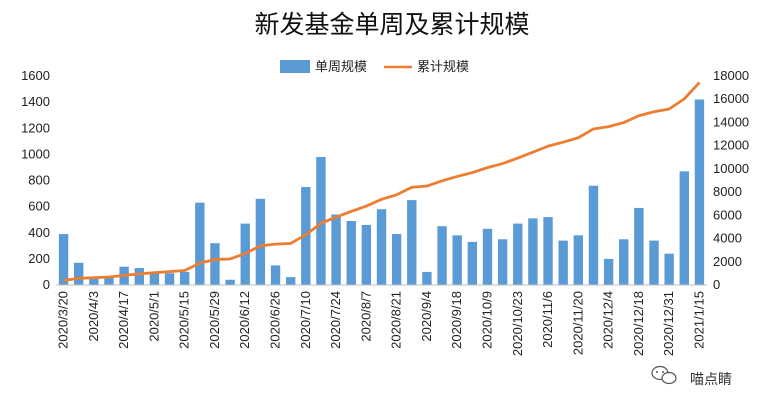 Image resolution: width=770 pixels, height=414 pixels. I want to click on x-tick-label: 2020/12/4, so click(608, 320).